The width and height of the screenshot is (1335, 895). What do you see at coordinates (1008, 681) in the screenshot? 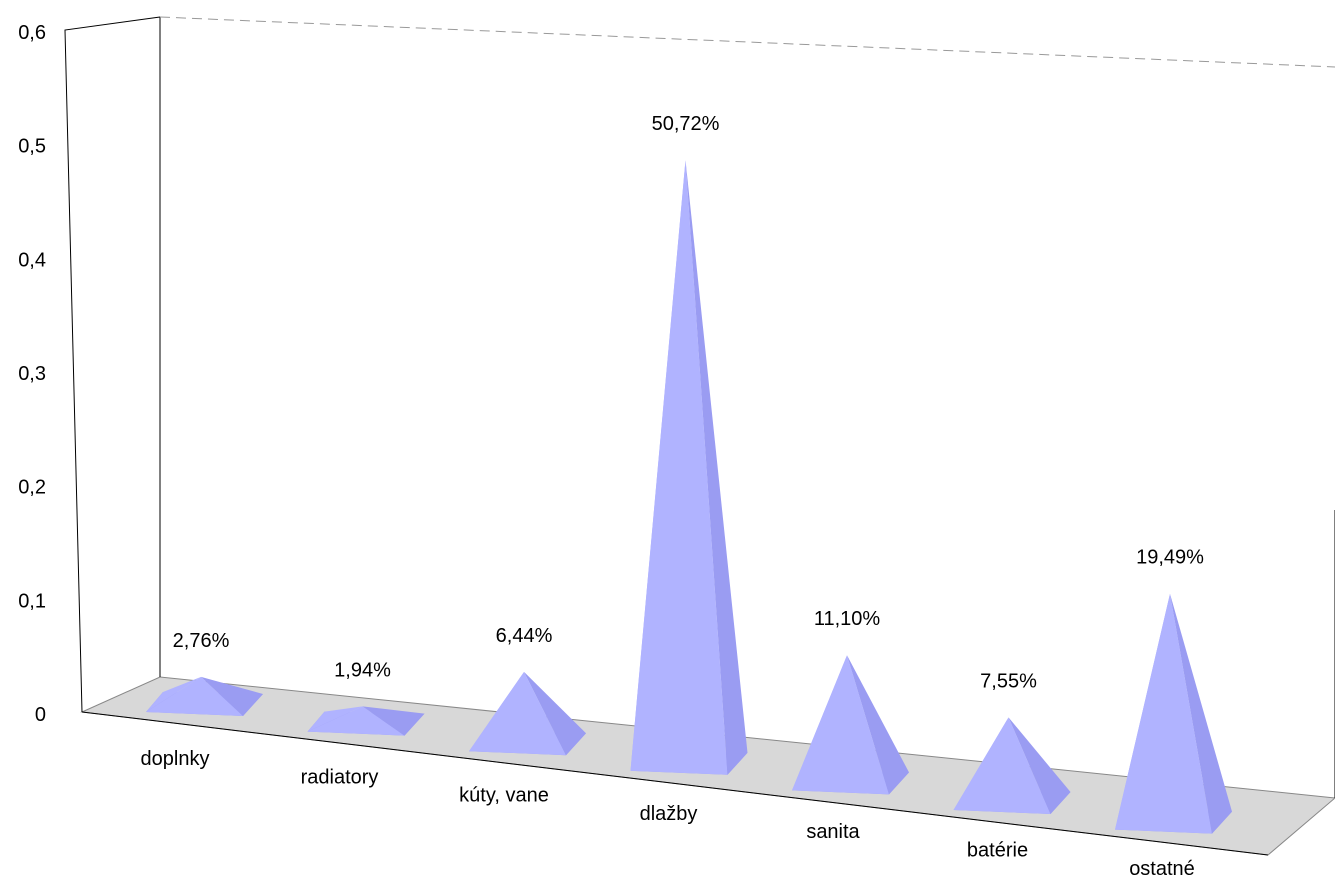
I see `data-label: 7,55%` at bounding box center [1008, 681].